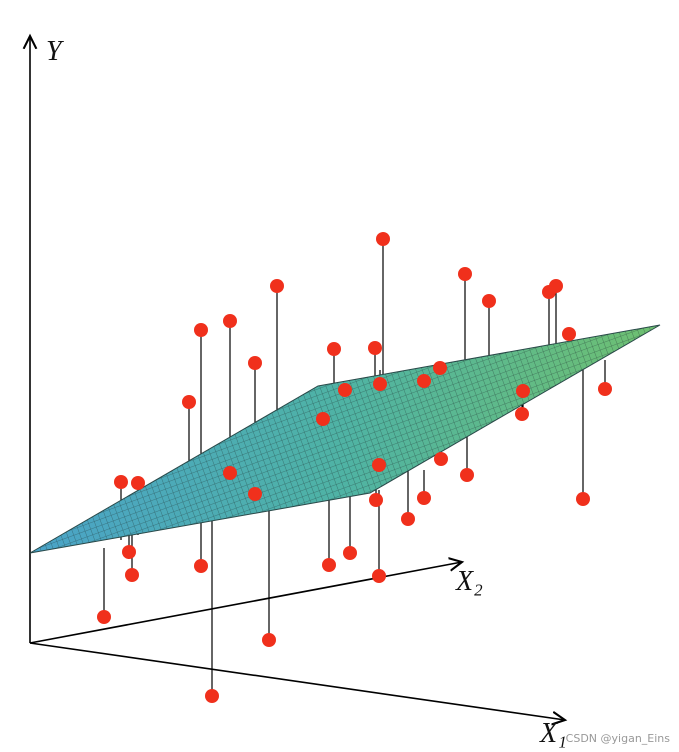 This screenshot has height=752, width=679. What do you see at coordinates (553, 733) in the screenshot?
I see `x1-label: X₁` at bounding box center [553, 733].